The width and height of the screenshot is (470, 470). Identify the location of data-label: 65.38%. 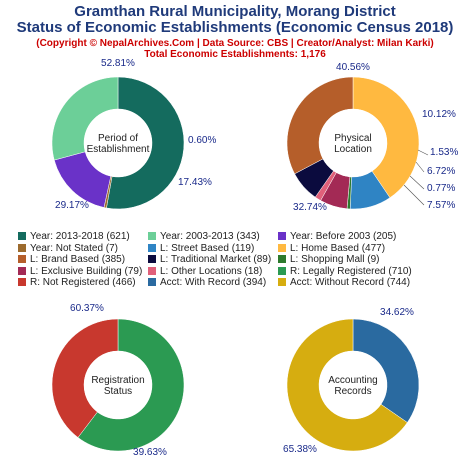
(300, 449).